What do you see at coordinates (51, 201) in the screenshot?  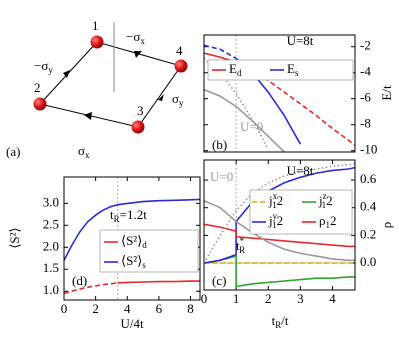 I see `y-tick-label: 3.0` at bounding box center [51, 201].